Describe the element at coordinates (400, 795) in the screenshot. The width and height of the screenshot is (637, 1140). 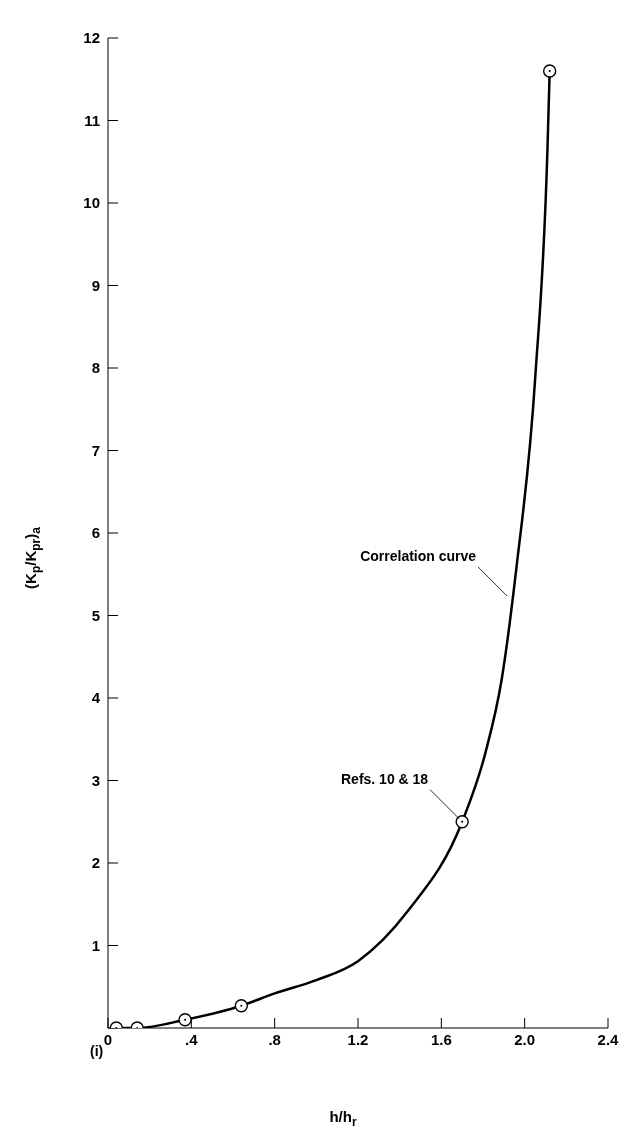
I see `callout-leader: Refs. 10 & 18` at that location.